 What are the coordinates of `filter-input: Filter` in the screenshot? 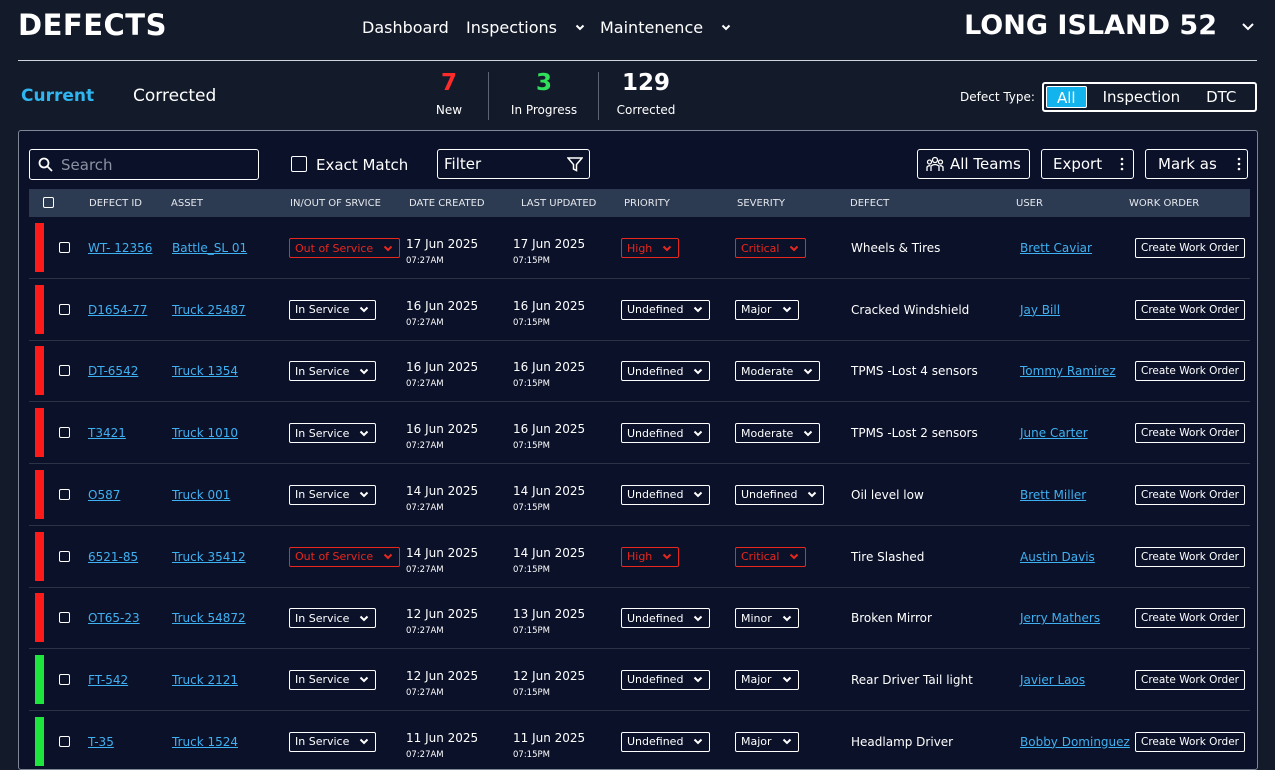 It's located at (513, 164).